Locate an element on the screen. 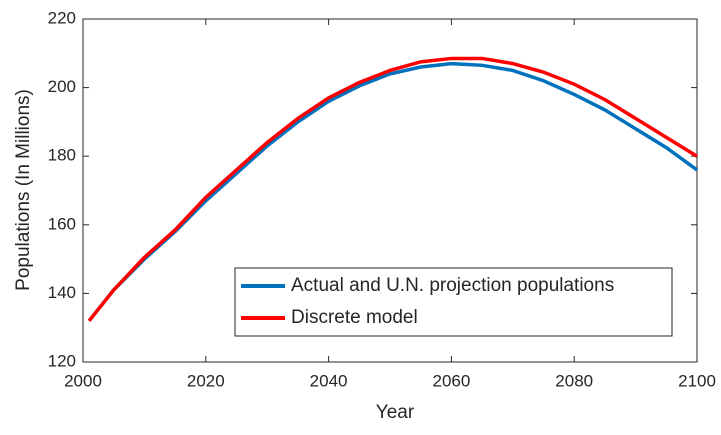  y-axis-label: Populations (In Millions) is located at coordinates (23, 190).